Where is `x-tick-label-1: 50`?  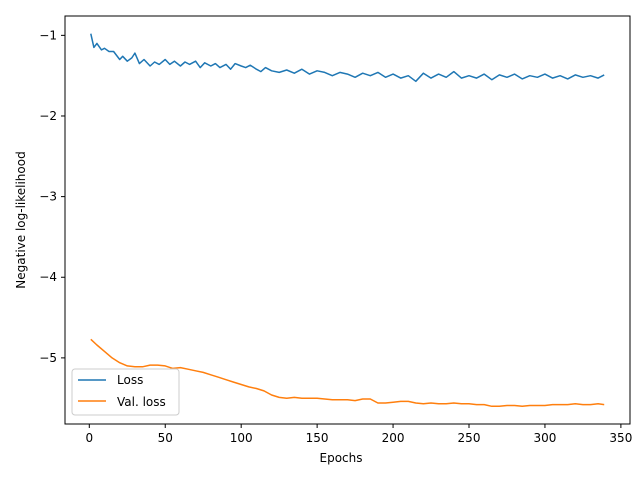 x-tick-label-1: 50 is located at coordinates (165, 438).